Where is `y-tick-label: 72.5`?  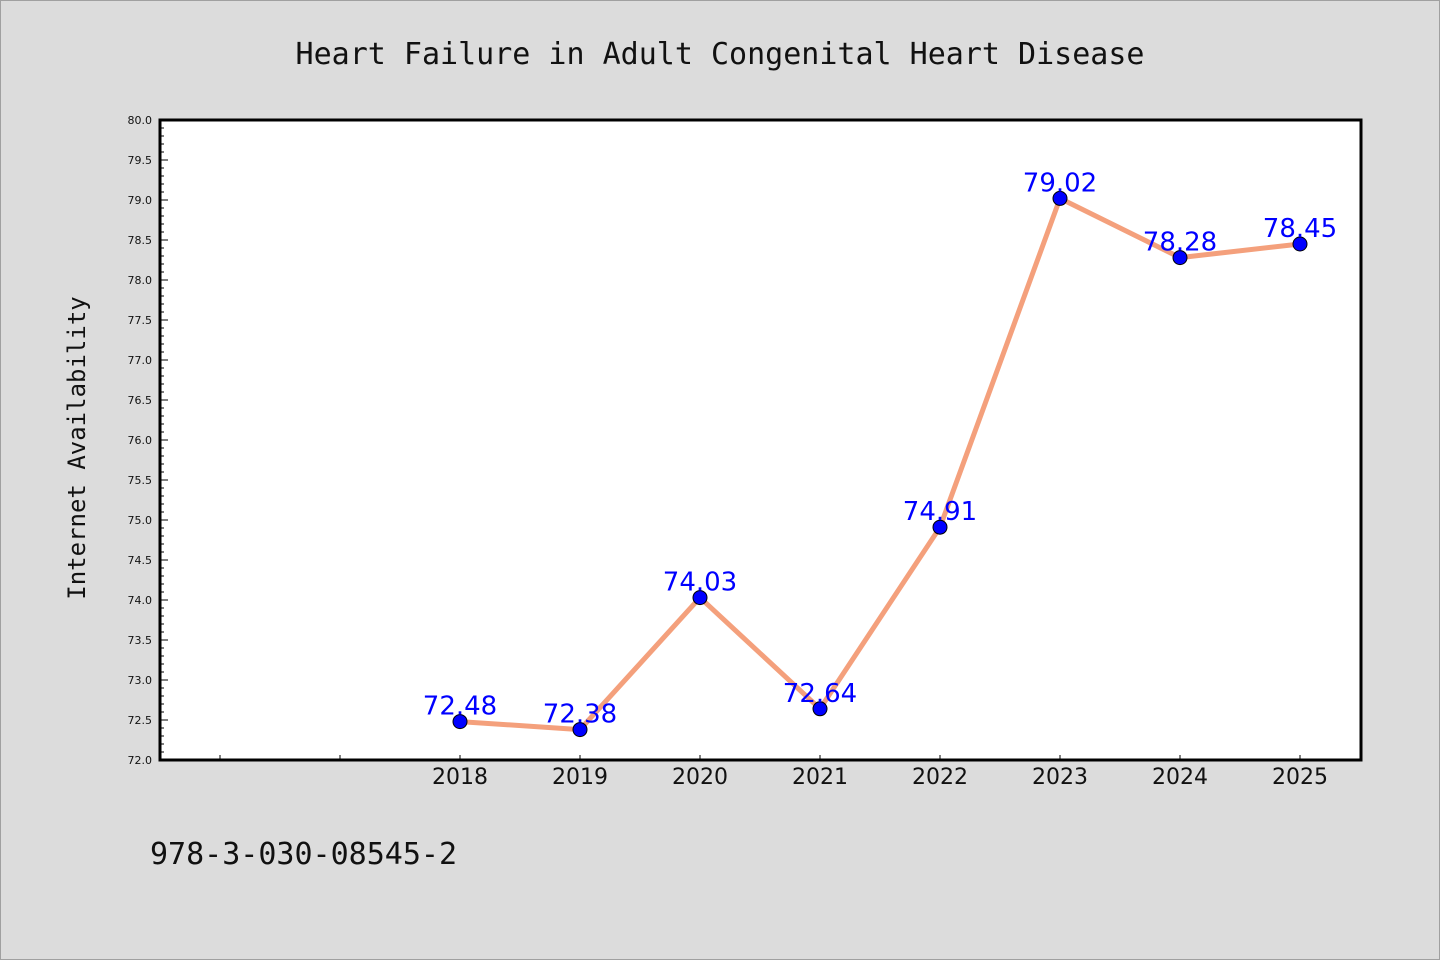 y-tick-label: 72.5 is located at coordinates (140, 720).